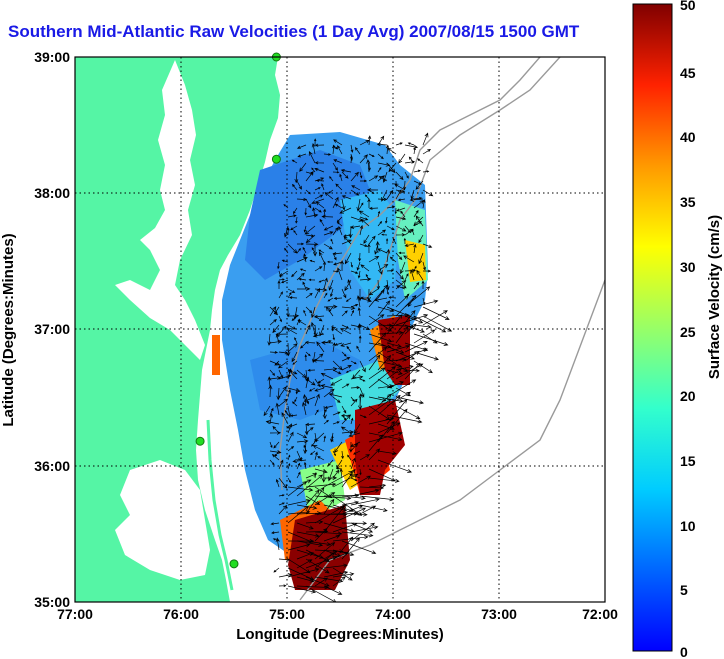 The width and height of the screenshot is (724, 659). What do you see at coordinates (499, 614) in the screenshot?
I see `lon-tick-label: 73:00` at bounding box center [499, 614].